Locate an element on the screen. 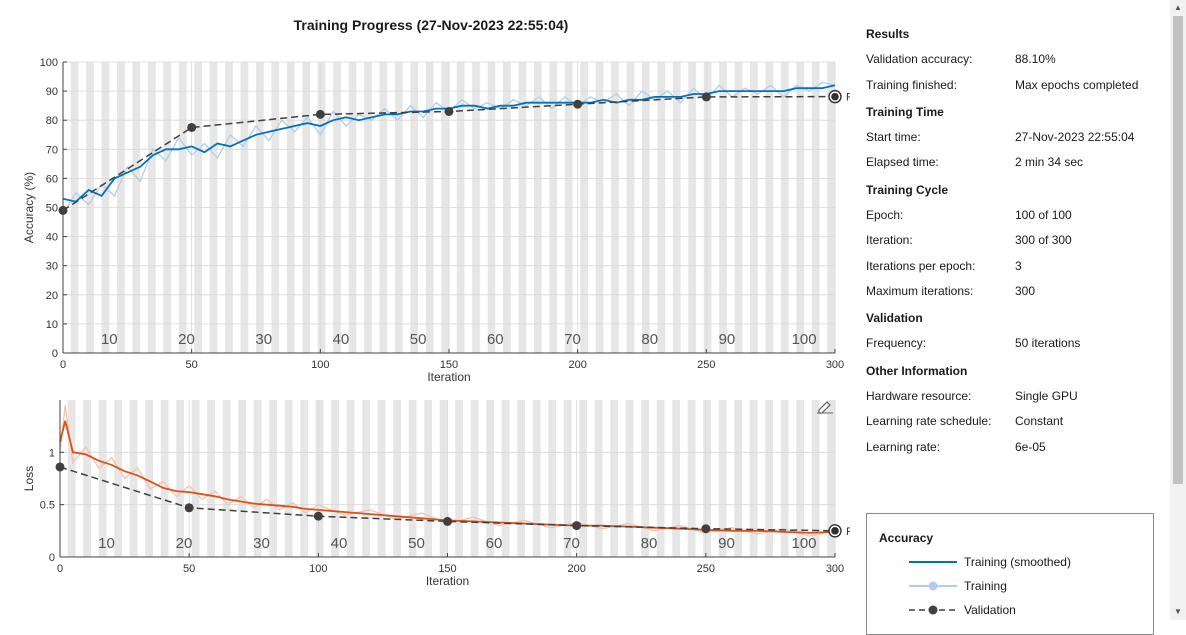  y-tick-label: 10 is located at coordinates (52, 325).